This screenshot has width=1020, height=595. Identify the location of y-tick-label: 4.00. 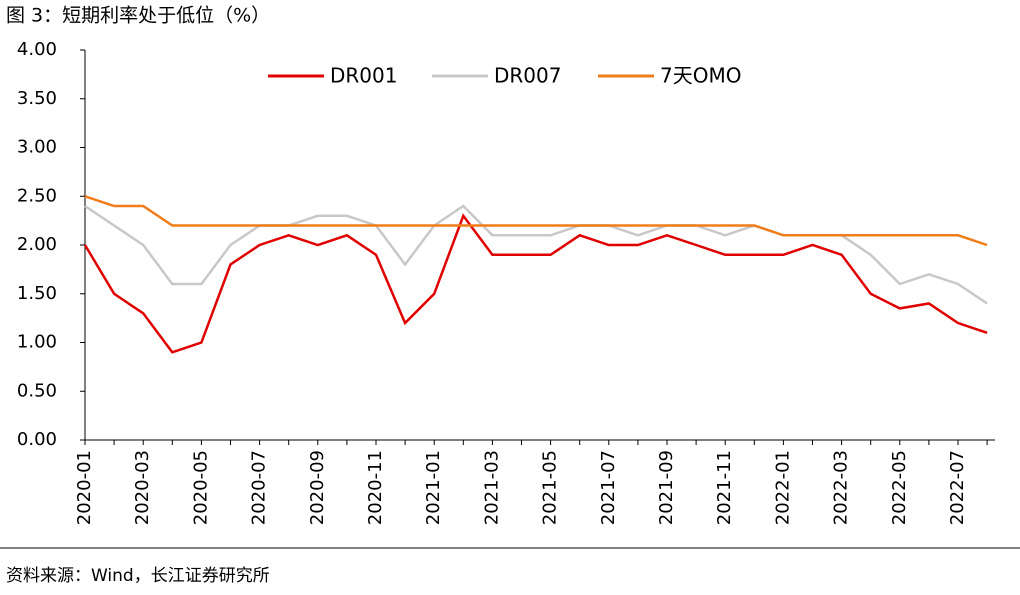
(37, 49).